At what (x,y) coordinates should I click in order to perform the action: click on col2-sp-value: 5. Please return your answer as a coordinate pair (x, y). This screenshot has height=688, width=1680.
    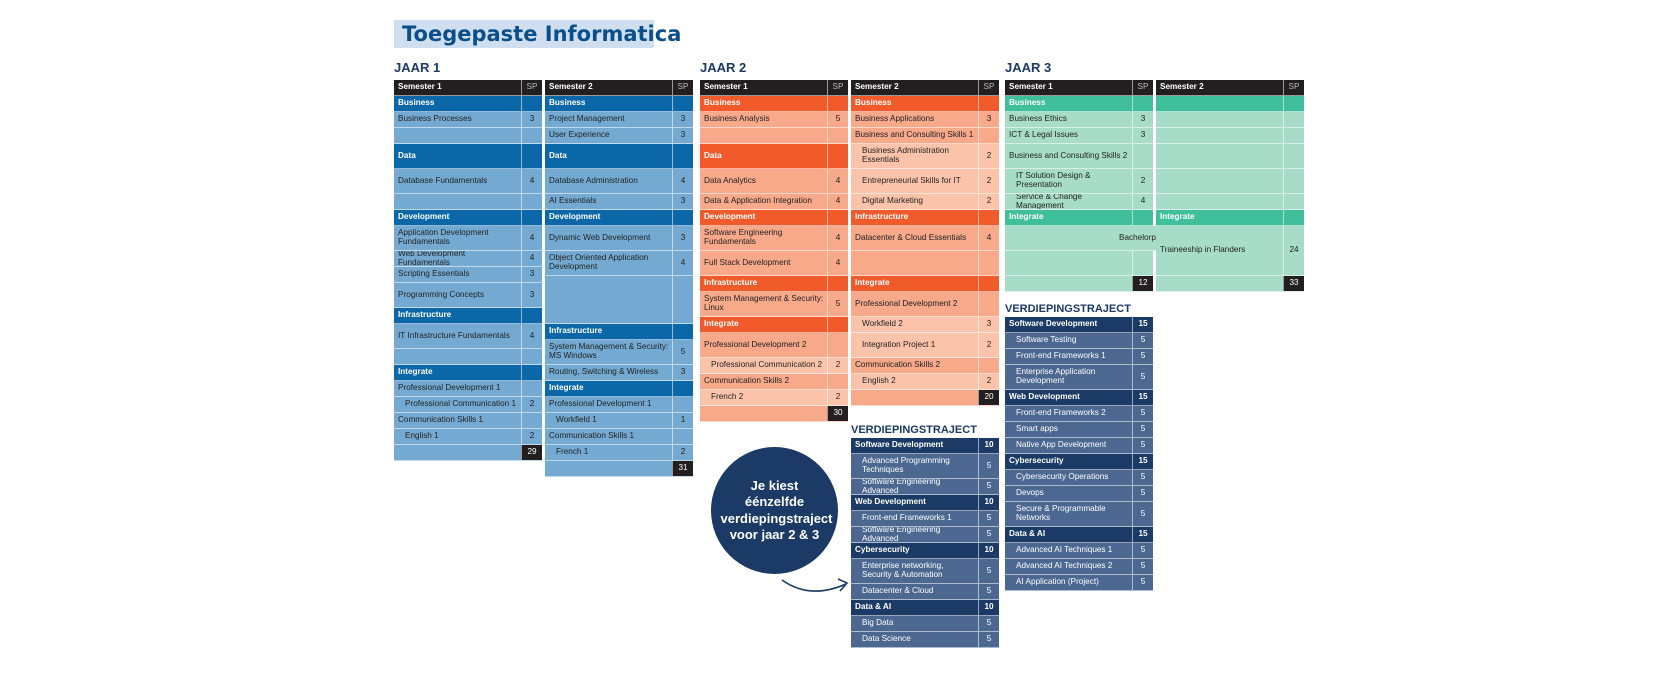
    Looking at the image, I should click on (837, 119).